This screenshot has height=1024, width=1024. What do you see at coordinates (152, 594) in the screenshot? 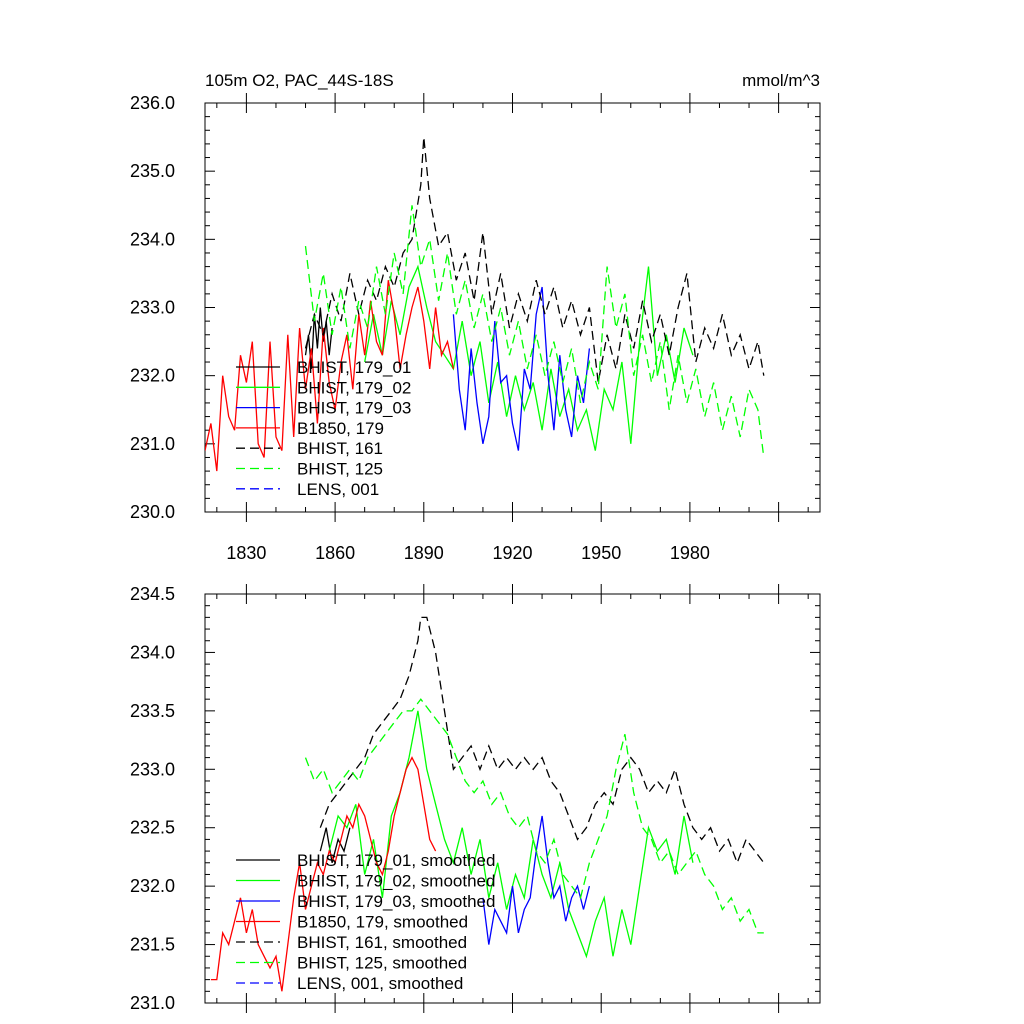
I see `y-tick-label: 234.5` at bounding box center [152, 594].